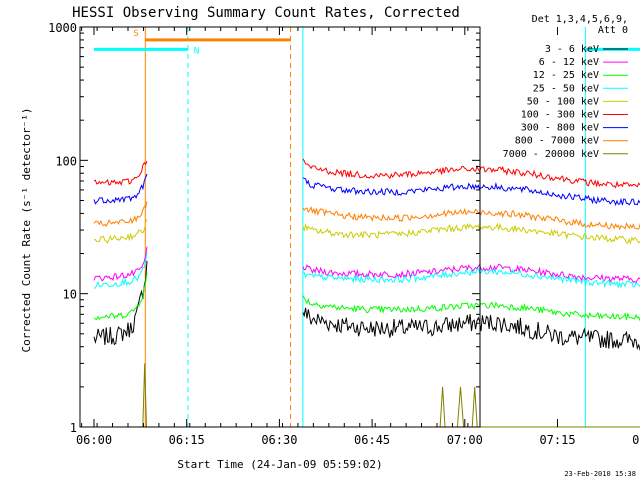 The width and height of the screenshot is (640, 485). I want to click on x-tick-label-1: 06:15, so click(187, 440).